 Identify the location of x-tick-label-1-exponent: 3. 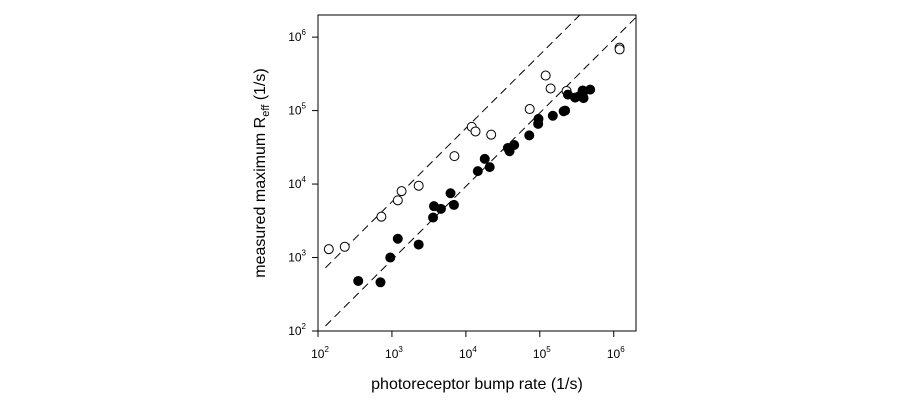
(400, 349).